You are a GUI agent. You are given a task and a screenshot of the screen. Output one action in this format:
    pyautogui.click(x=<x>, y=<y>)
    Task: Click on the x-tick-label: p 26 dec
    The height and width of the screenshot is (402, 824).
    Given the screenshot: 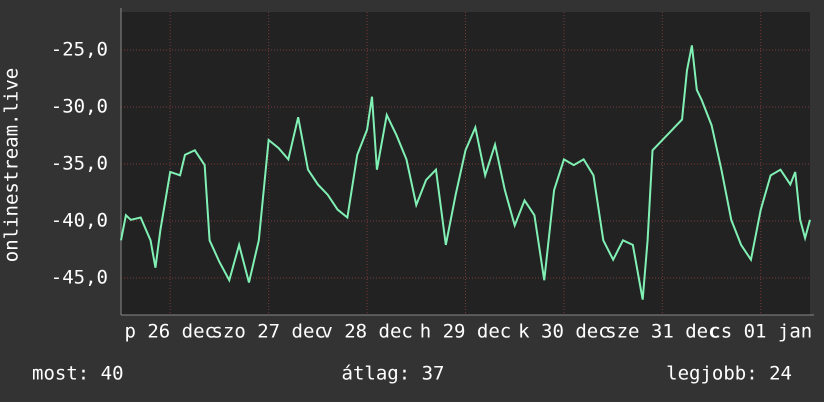 What is the action you would take?
    pyautogui.click(x=170, y=332)
    